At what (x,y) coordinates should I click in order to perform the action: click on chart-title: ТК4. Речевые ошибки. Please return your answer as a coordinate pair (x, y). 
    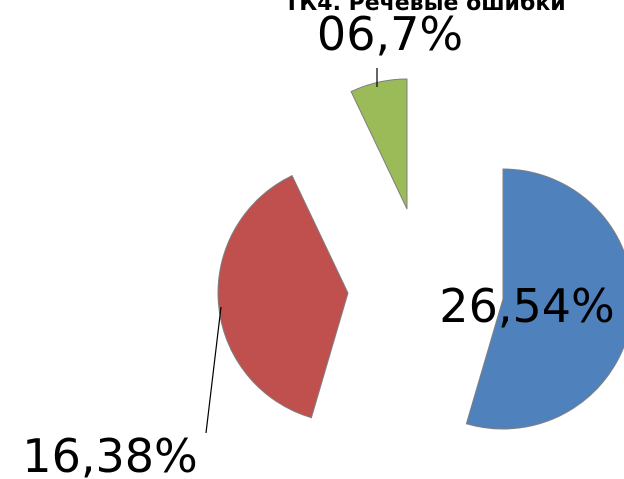
    Looking at the image, I should click on (424, 8).